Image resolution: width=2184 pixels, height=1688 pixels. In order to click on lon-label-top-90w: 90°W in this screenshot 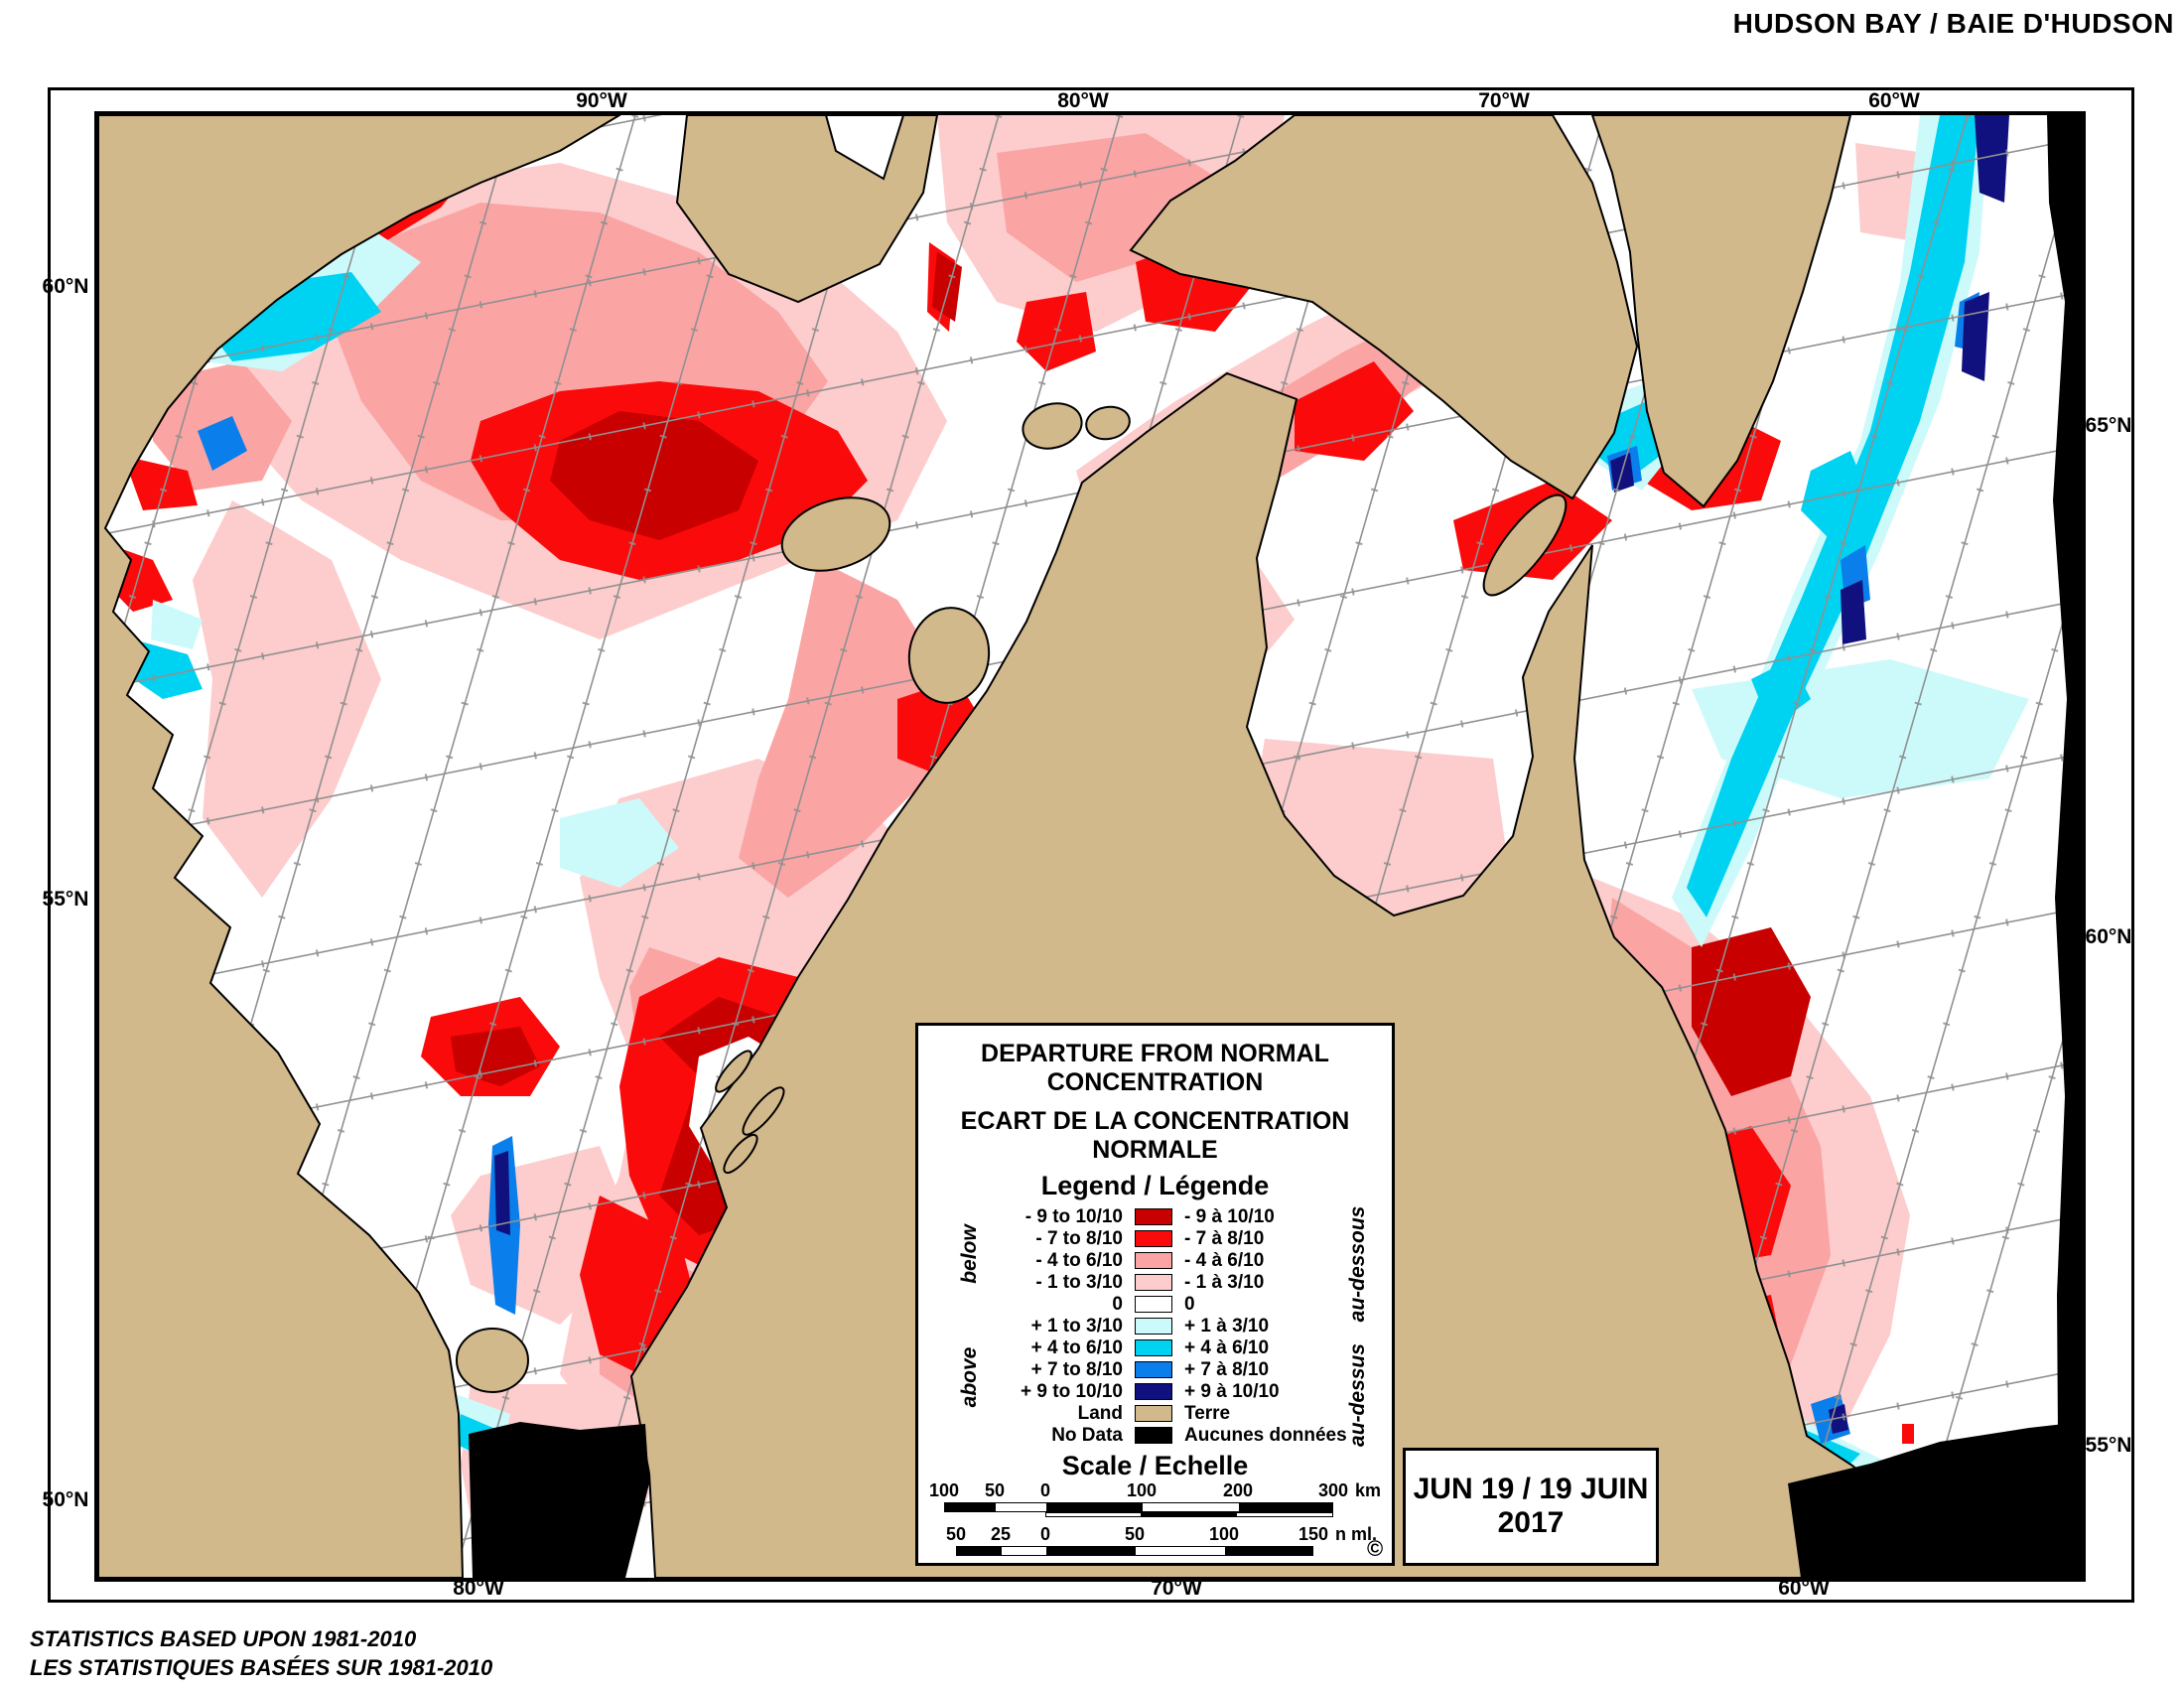, I will do `click(601, 100)`.